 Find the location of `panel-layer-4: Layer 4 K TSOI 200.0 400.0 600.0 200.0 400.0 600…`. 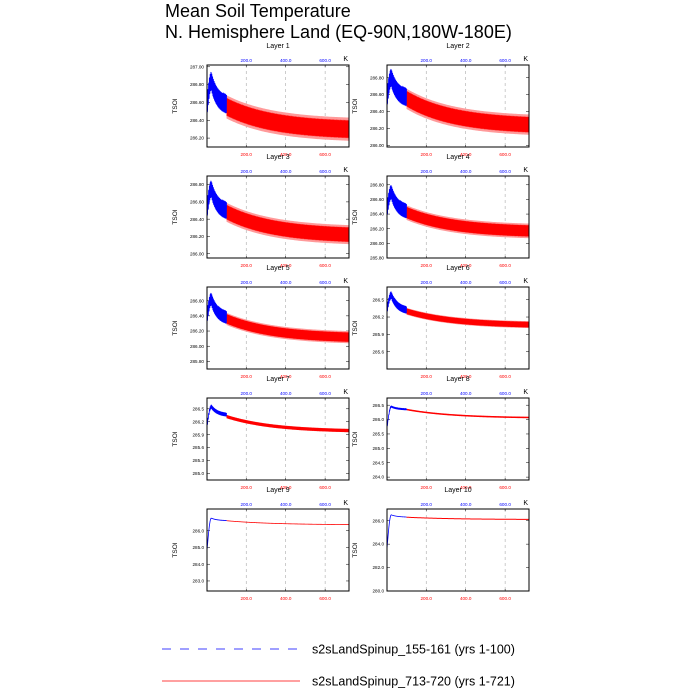

panel-layer-4: Layer 4 K TSOI 200.0 400.0 600.0 200.0 400.0 600… is located at coordinates (441, 211).